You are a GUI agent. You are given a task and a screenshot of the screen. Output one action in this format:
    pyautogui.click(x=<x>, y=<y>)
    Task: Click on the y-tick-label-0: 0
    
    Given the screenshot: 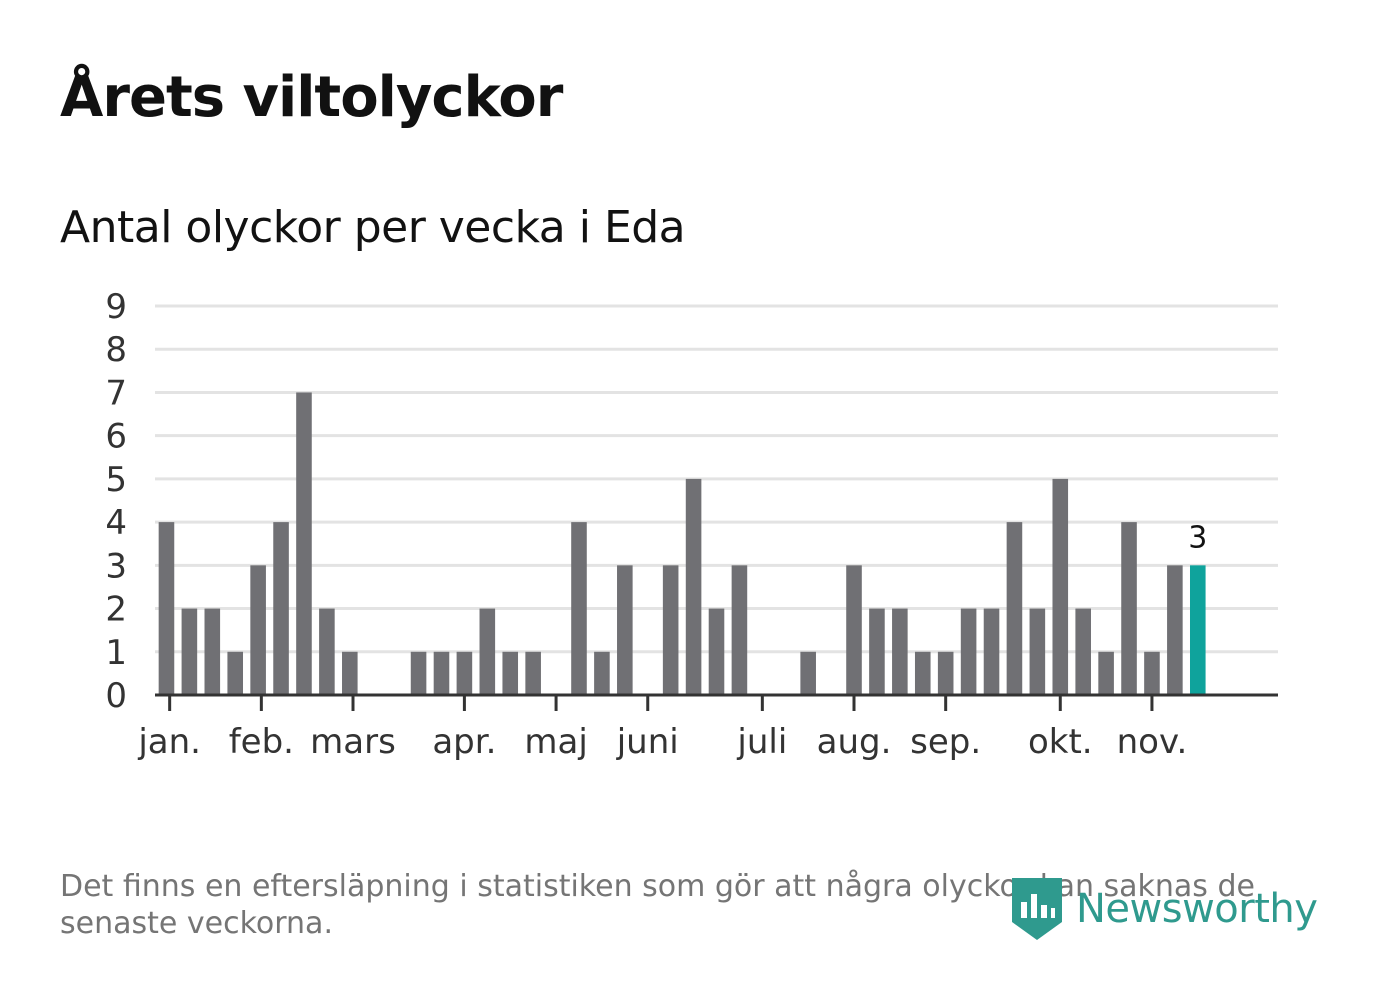 What is the action you would take?
    pyautogui.click(x=116, y=696)
    